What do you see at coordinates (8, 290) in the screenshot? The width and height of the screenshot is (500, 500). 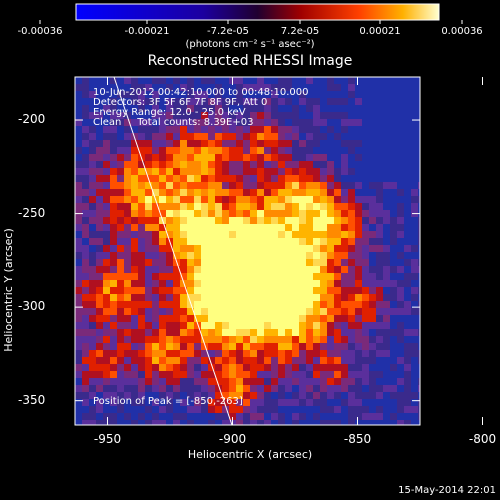 I see `y-axis-label: Heliocentric Y (arcsec)` at bounding box center [8, 290].